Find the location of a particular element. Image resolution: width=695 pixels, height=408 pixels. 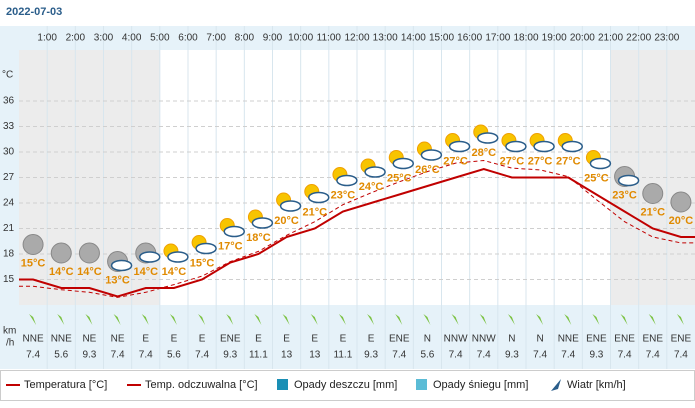

y-tick-label: 27 is located at coordinates (9, 177).